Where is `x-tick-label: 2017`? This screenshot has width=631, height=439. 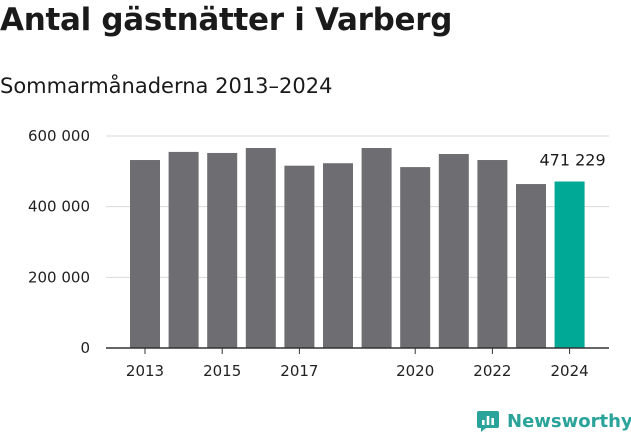 x-tick-label: 2017 is located at coordinates (299, 371).